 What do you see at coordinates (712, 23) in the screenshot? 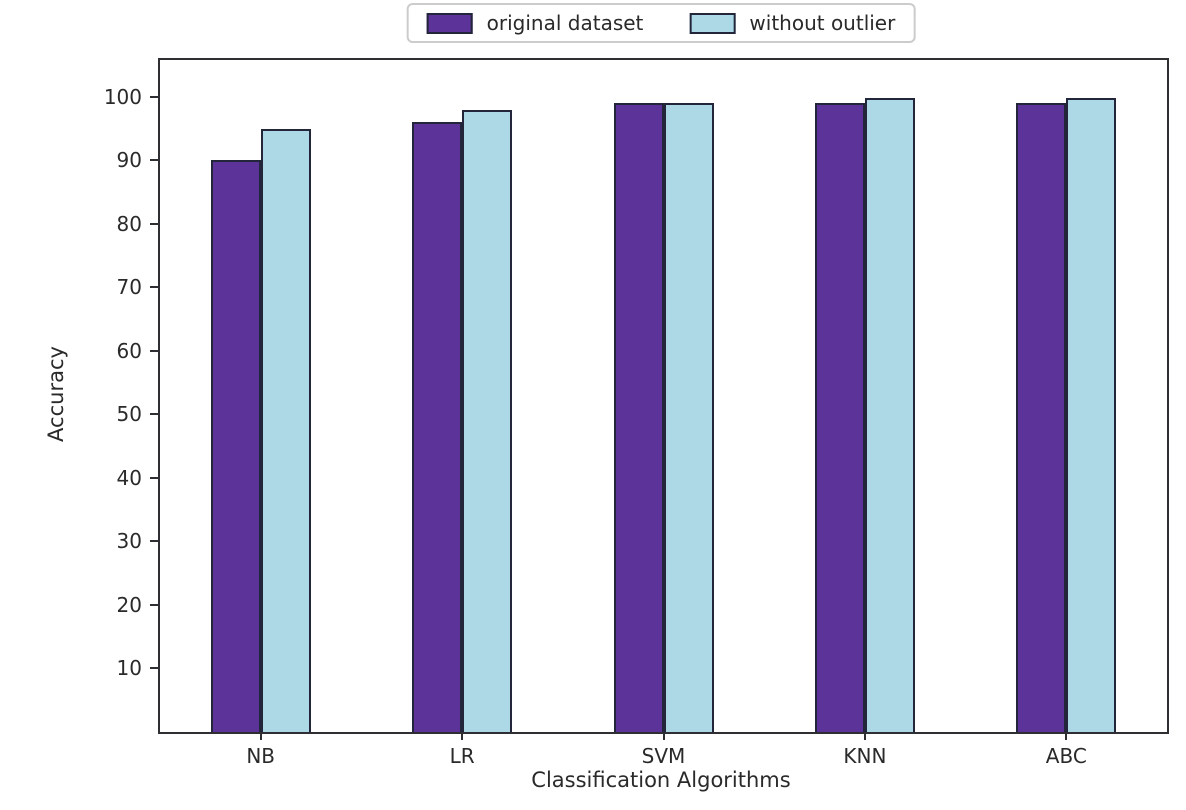
I see `legend-swatch-without-outlier` at bounding box center [712, 23].